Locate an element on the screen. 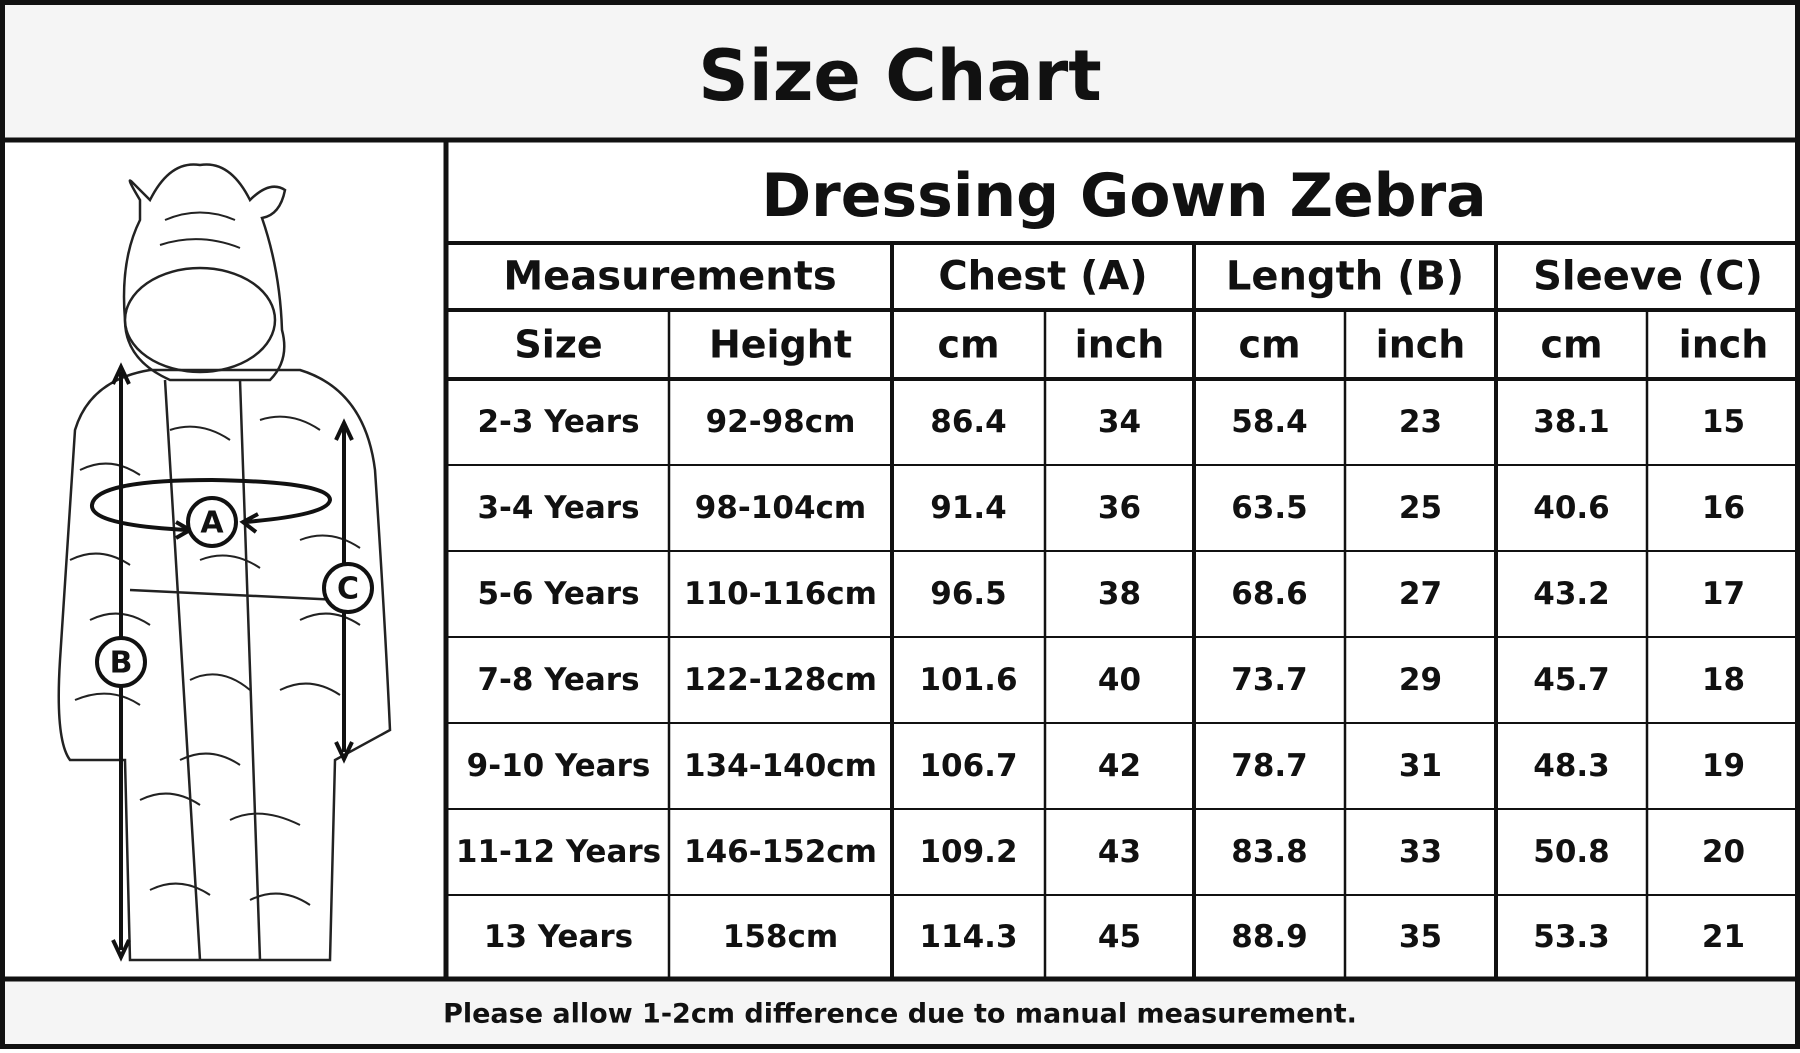 The width and height of the screenshot is (1800, 1053). table-cell: 83.8 is located at coordinates (1269, 852).